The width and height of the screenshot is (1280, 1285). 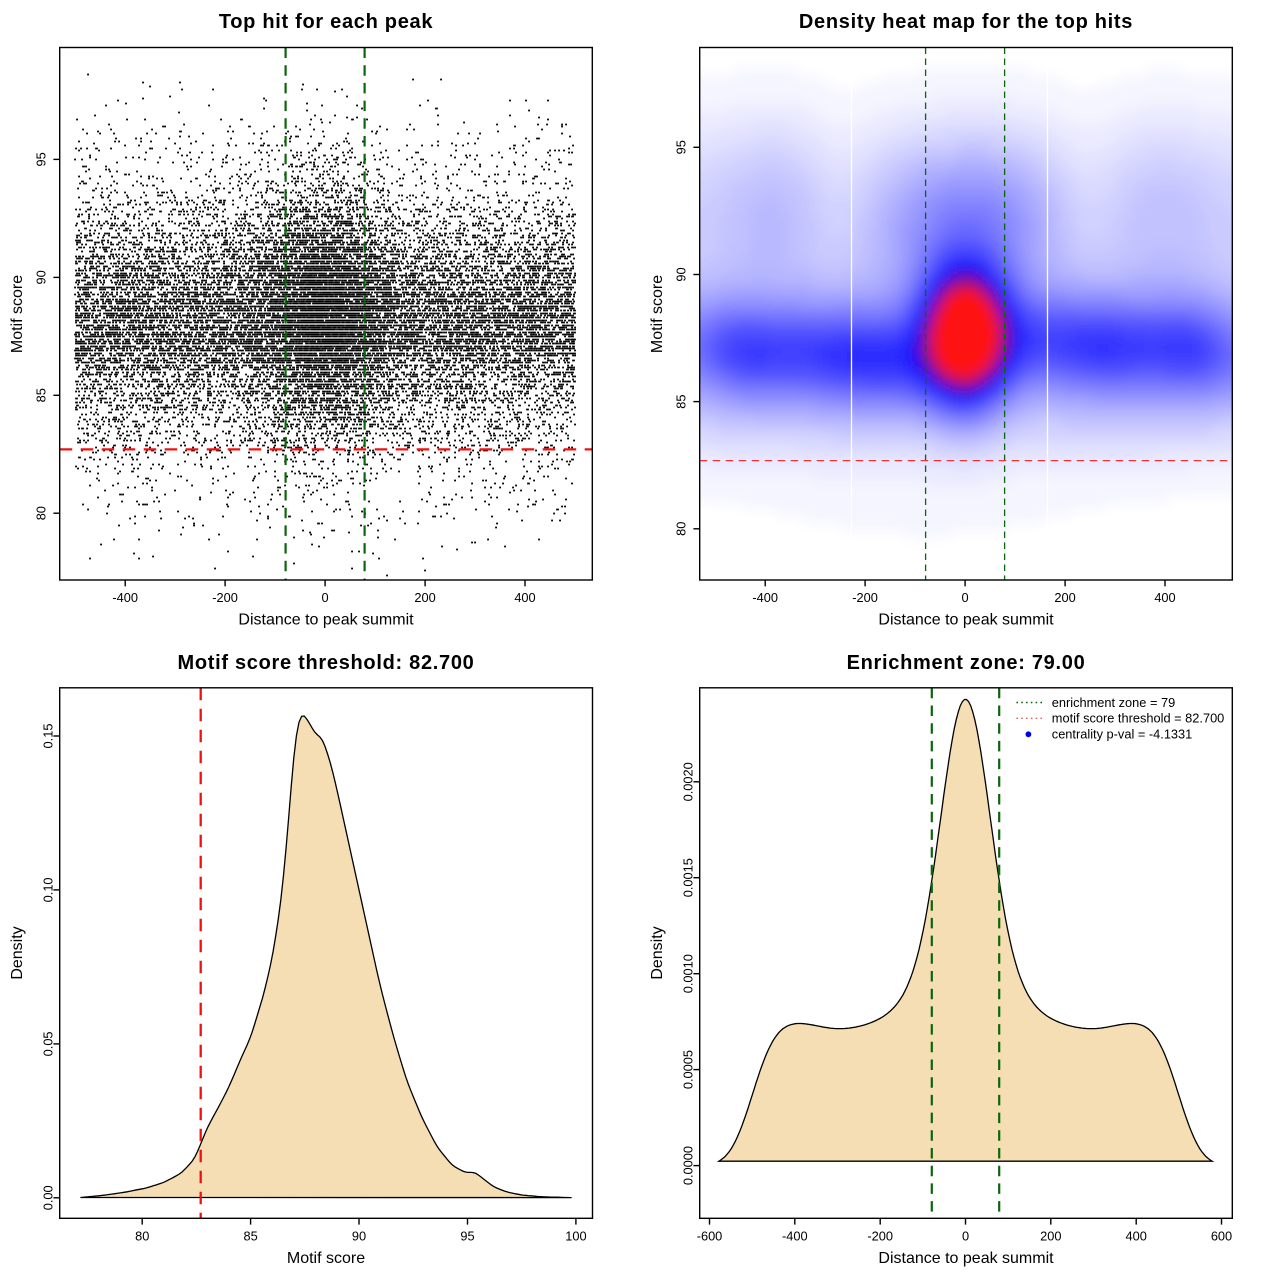 I want to click on svg-text: motif score threshold = 82.700, so click(x=1138, y=718).